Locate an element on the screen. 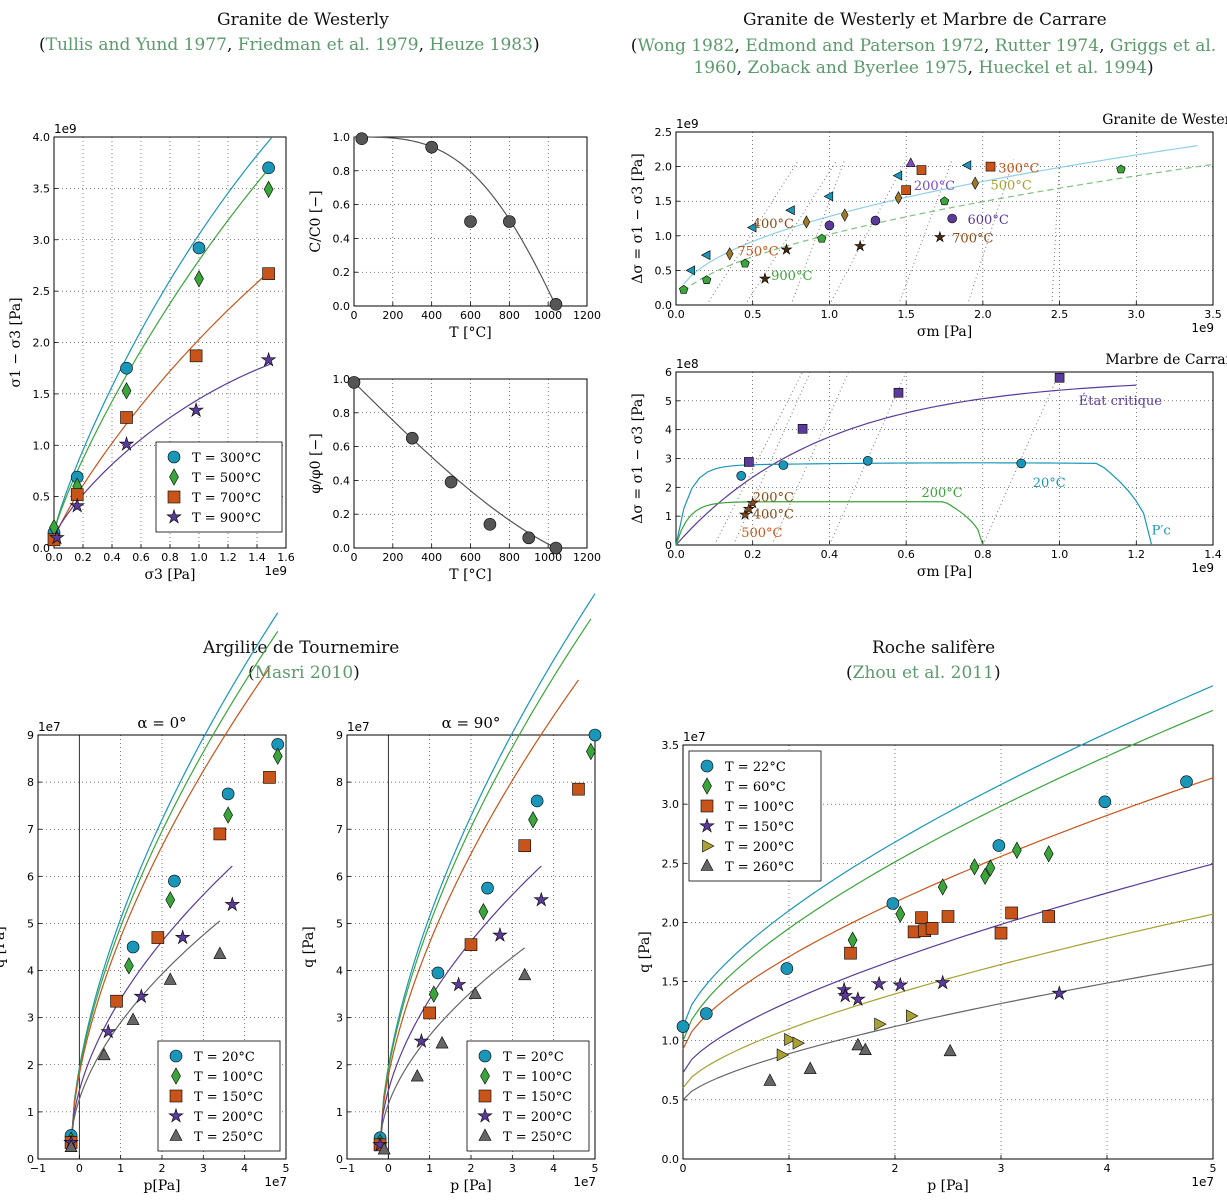 The height and width of the screenshot is (1200, 1227). ref-link: Masri 2010 is located at coordinates (304, 673).